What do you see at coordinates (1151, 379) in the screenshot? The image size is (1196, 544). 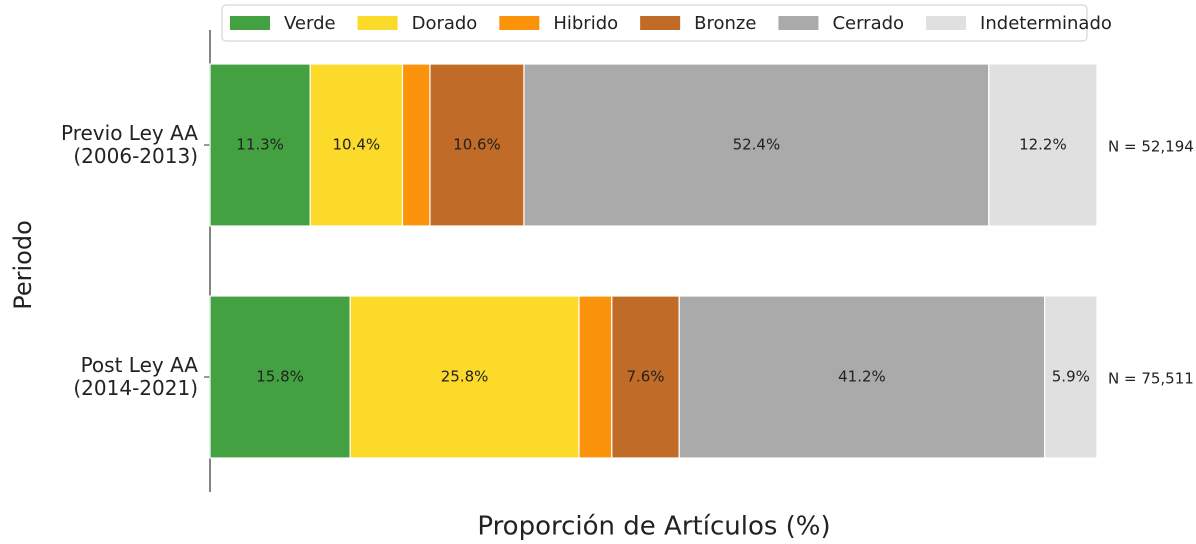 I see `annotation: N = 75,511` at bounding box center [1151, 379].